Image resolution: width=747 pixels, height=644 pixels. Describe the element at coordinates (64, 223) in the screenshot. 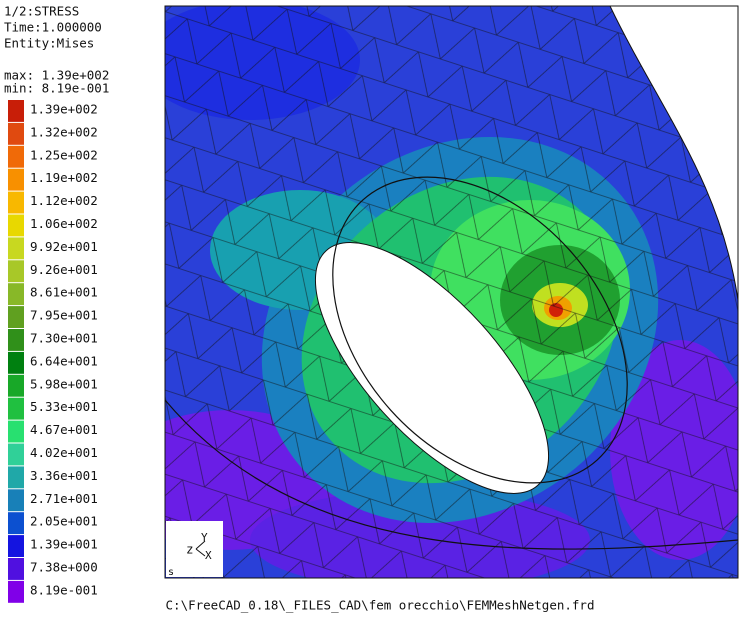

I see `legend-label: 1.06e+002` at that location.